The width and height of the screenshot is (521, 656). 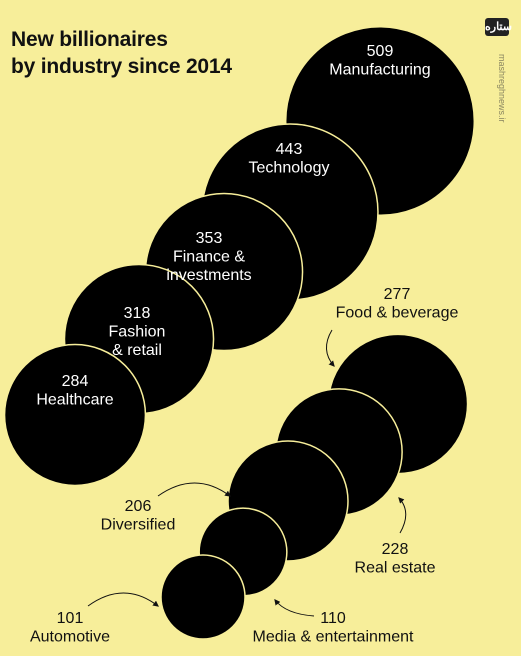 What do you see at coordinates (209, 238) in the screenshot?
I see `value-label-finance-and-investments: 353` at bounding box center [209, 238].